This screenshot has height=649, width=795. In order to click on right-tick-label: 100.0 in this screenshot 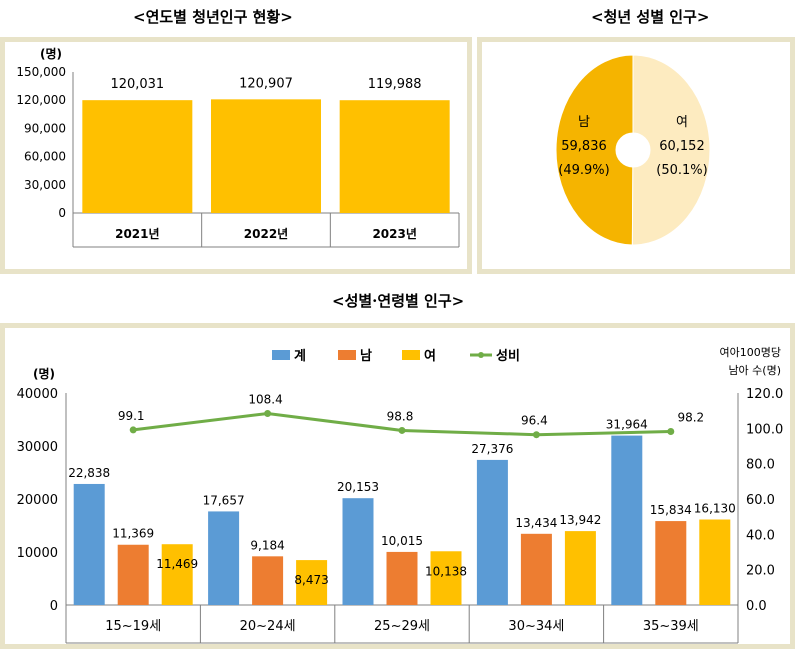, I will do `click(764, 429)`.